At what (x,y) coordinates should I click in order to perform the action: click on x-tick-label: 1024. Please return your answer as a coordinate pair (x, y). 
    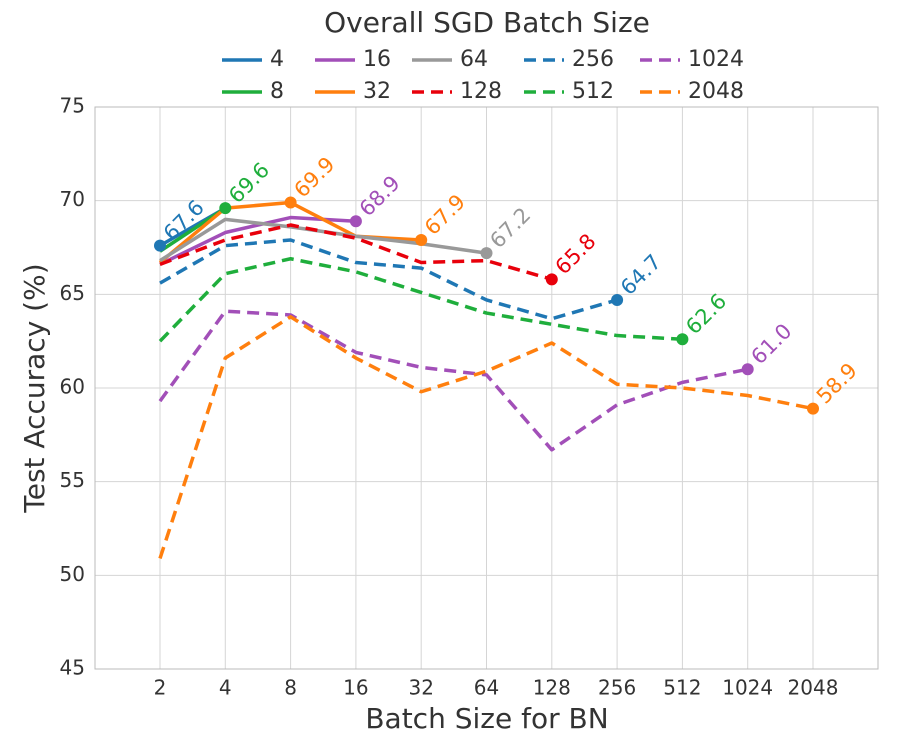
    Looking at the image, I should click on (747, 688).